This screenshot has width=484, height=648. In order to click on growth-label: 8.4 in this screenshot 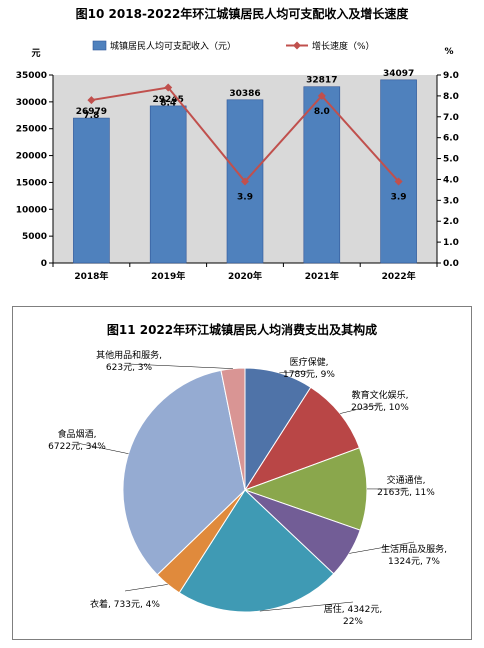, I will do `click(168, 104)`.